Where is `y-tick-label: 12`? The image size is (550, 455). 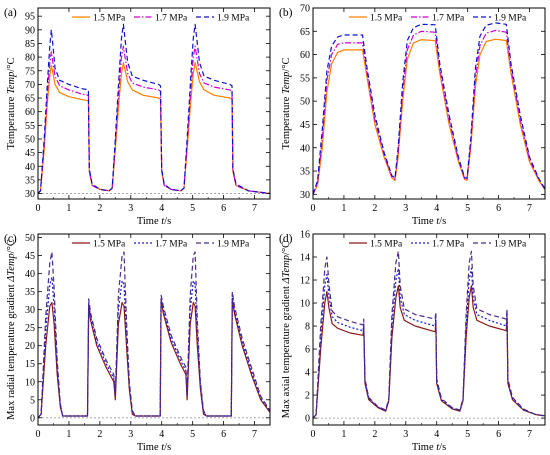 y-tick-label: 12 is located at coordinates (305, 281).